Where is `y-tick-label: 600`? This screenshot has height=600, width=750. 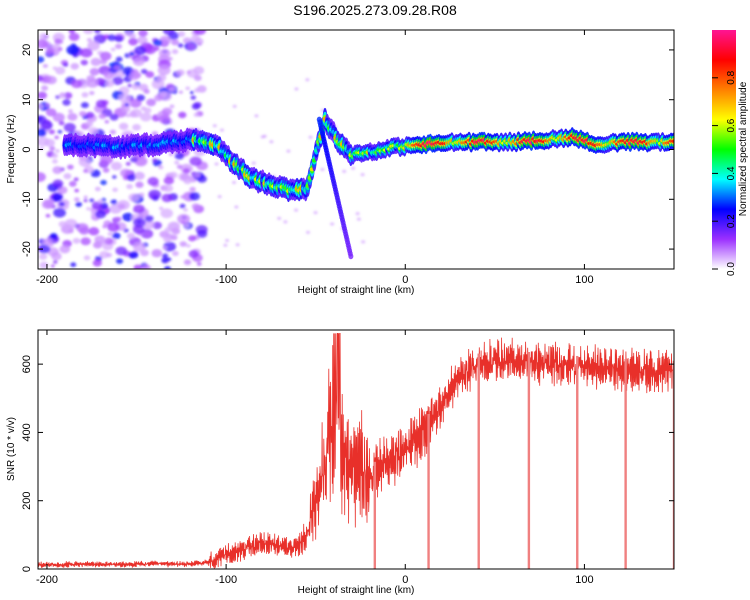
y-tick-label: 600 is located at coordinates (27, 364).